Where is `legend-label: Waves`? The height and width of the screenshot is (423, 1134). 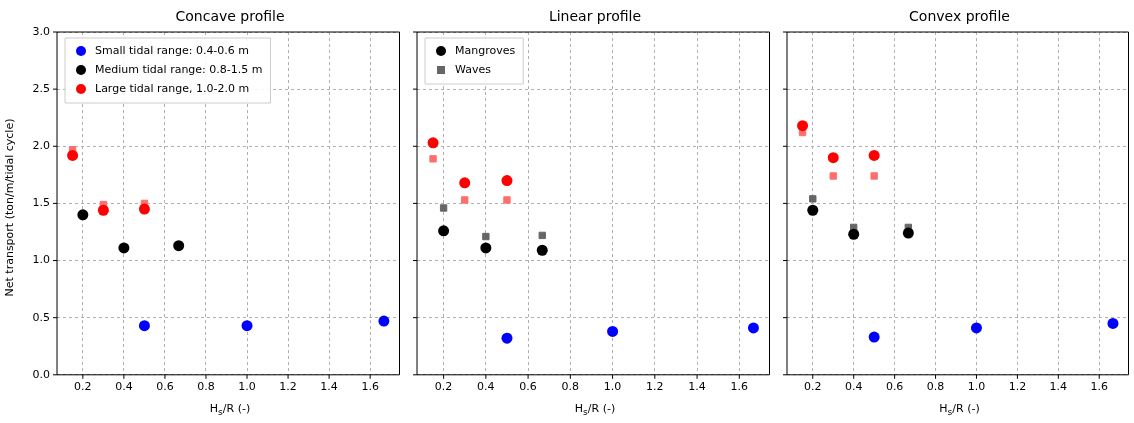 legend-label: Waves is located at coordinates (473, 69).